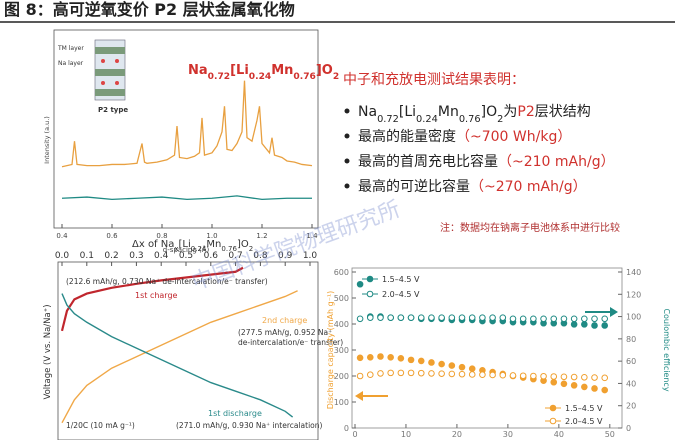 The height and width of the screenshot is (440, 675). I want to click on y-tick-label: 600, so click(341, 272).